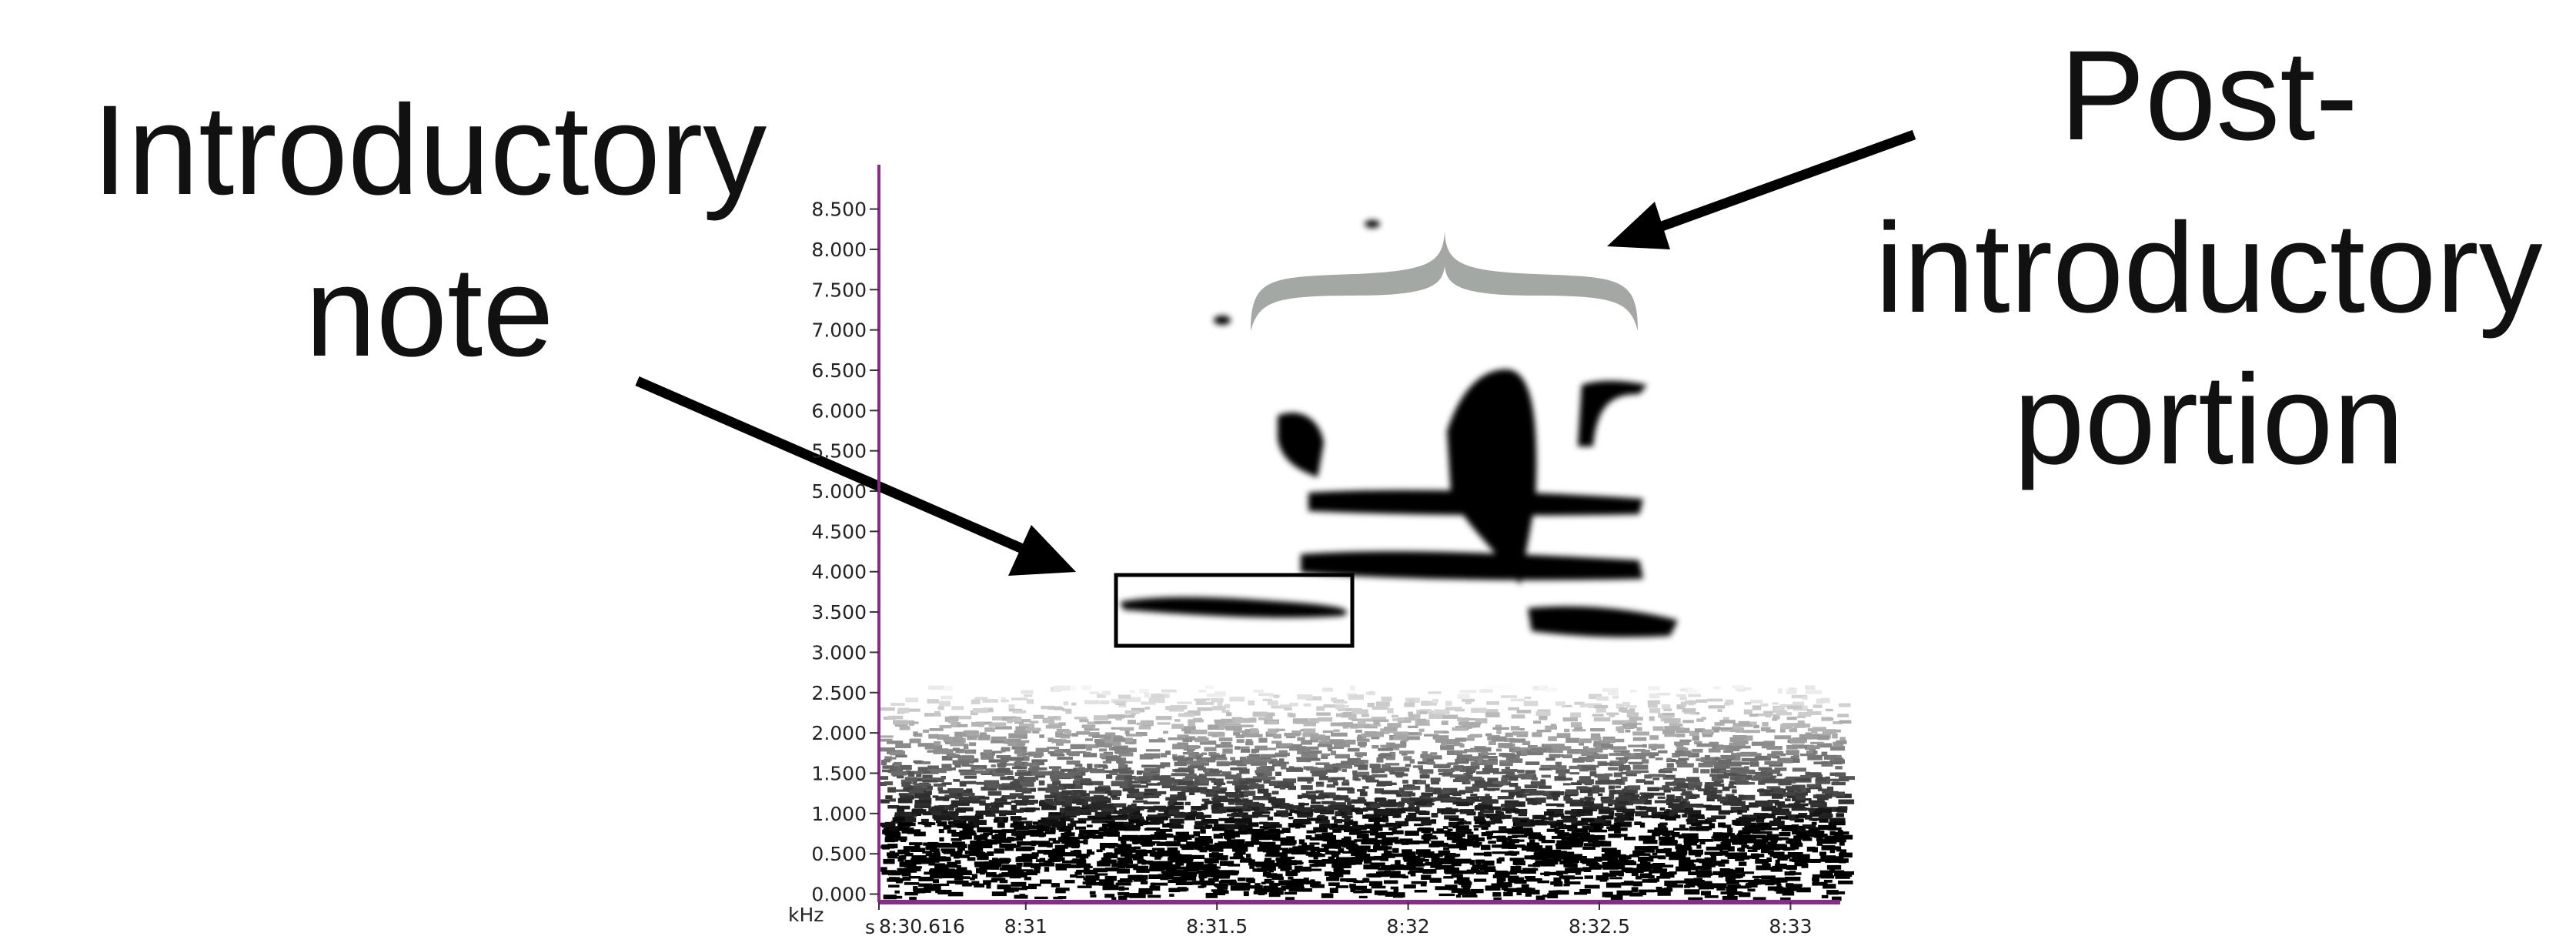  Describe the element at coordinates (2208, 268) in the screenshot. I see `annotation: introductory` at that location.